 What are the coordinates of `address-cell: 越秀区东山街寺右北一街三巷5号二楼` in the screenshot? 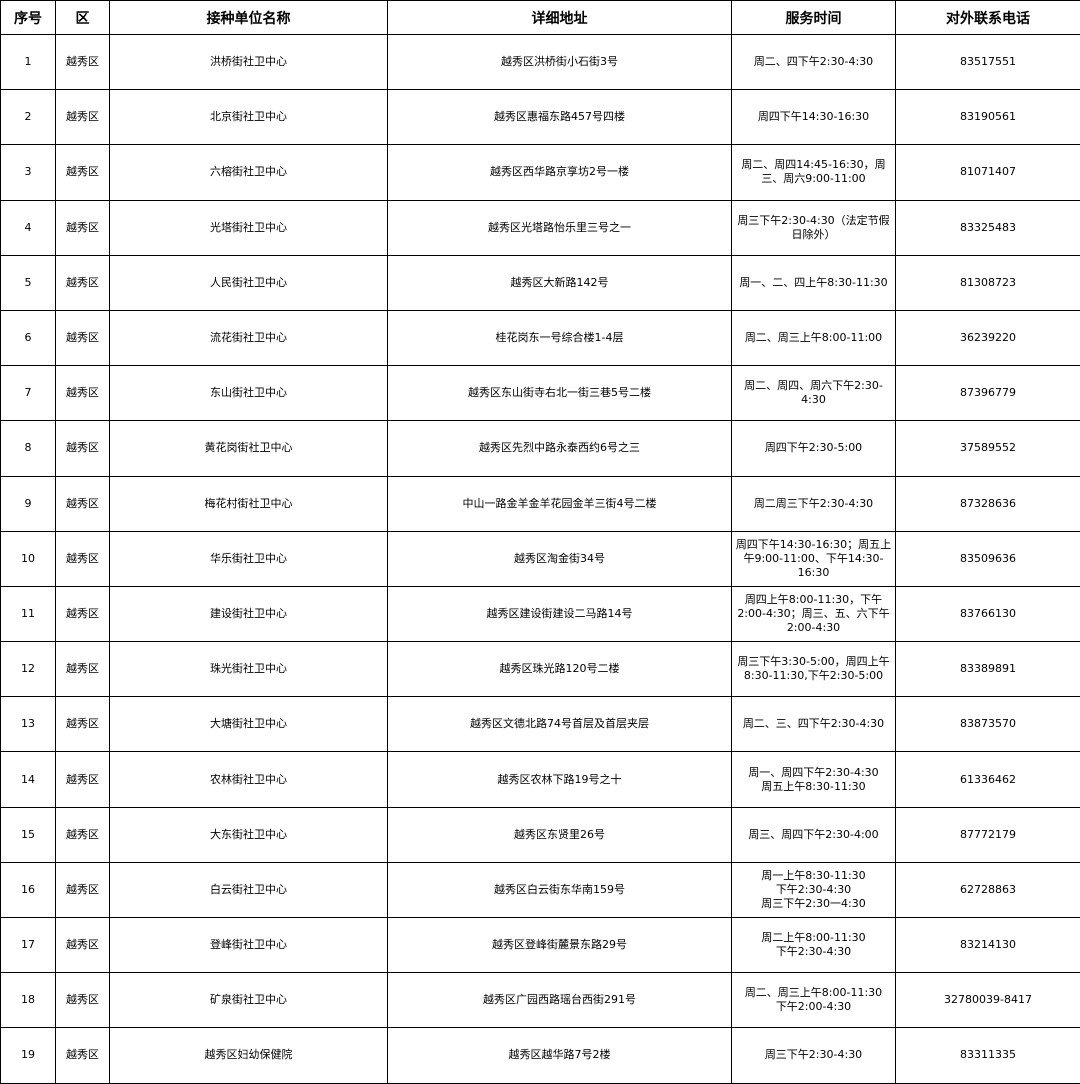 It's located at (560, 393).